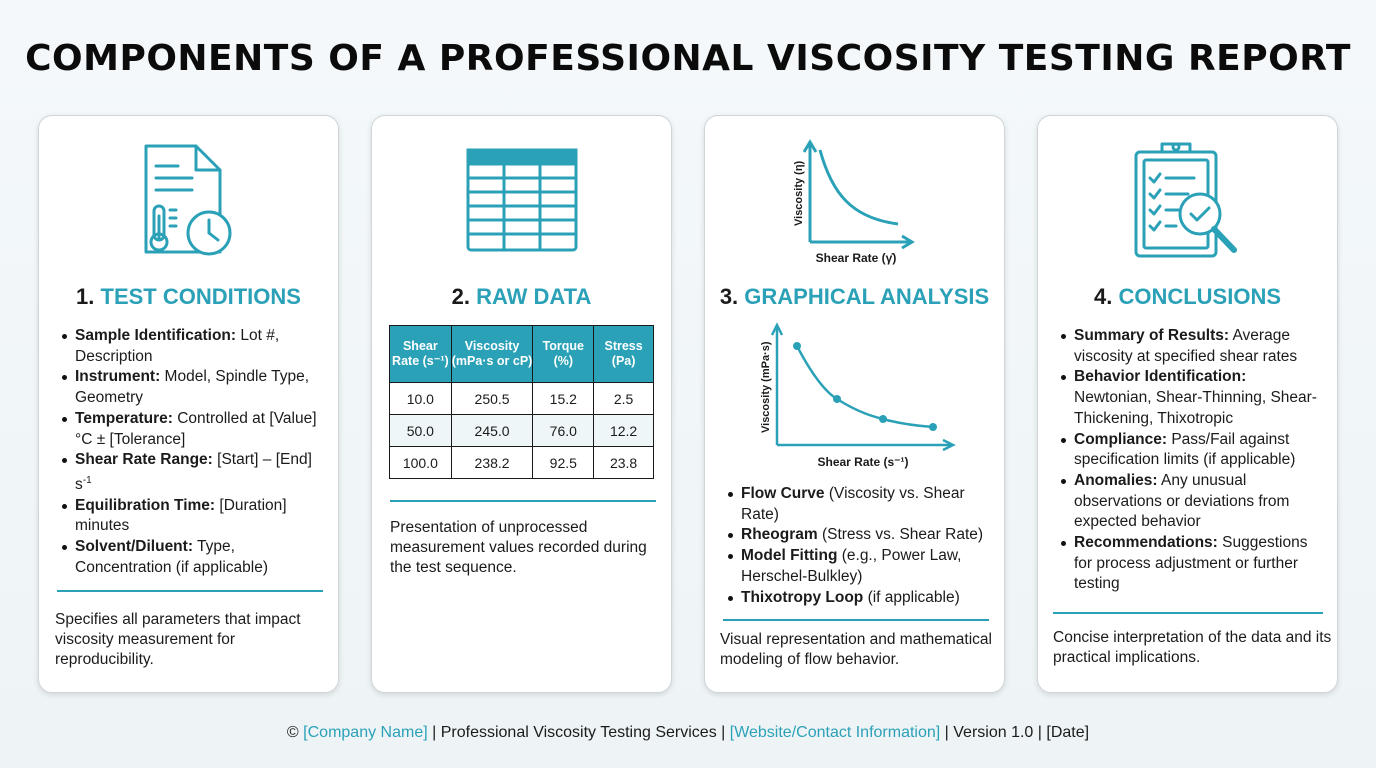  What do you see at coordinates (420, 462) in the screenshot?
I see `table-cell: 100.0` at bounding box center [420, 462].